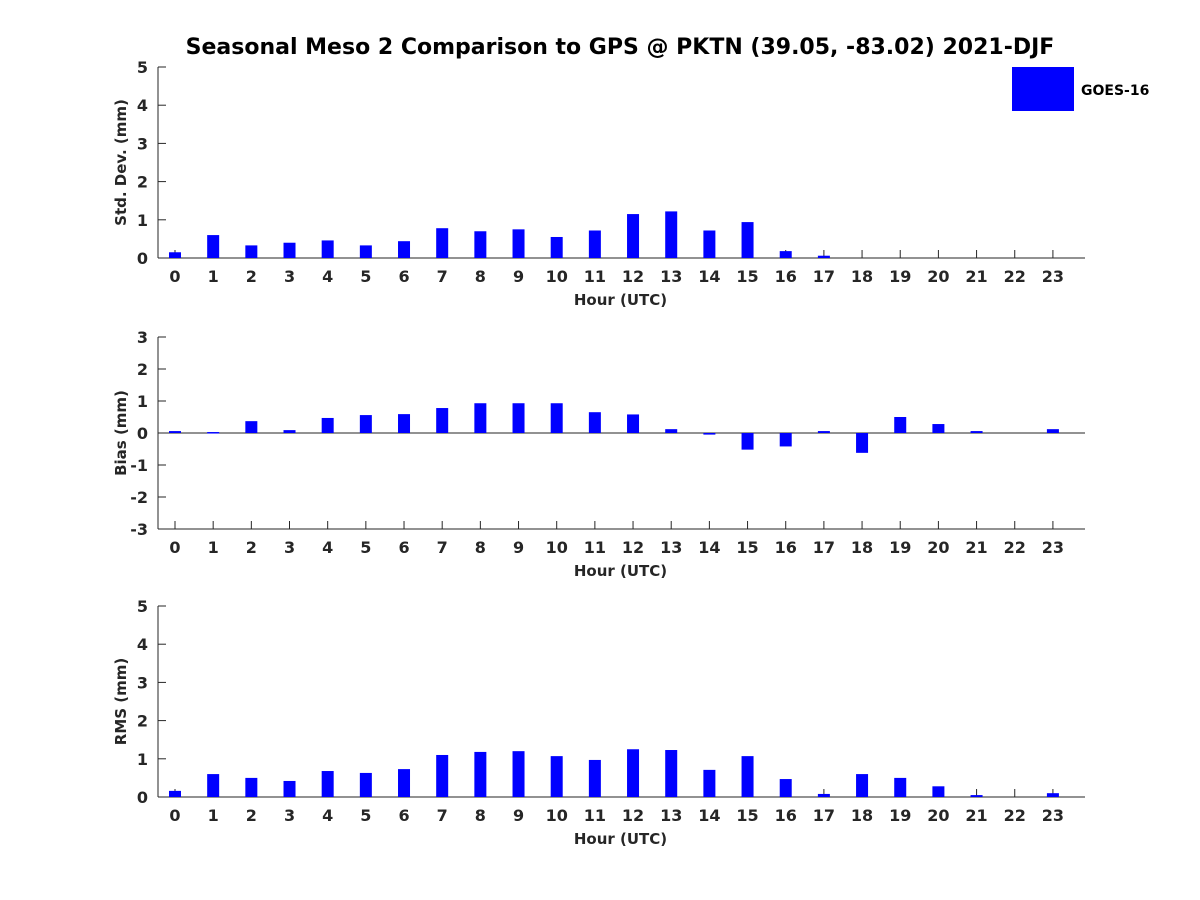 The width and height of the screenshot is (1200, 900). Describe the element at coordinates (121, 162) in the screenshot. I see `y-axis-label: Std. Dev. (mm)` at that location.